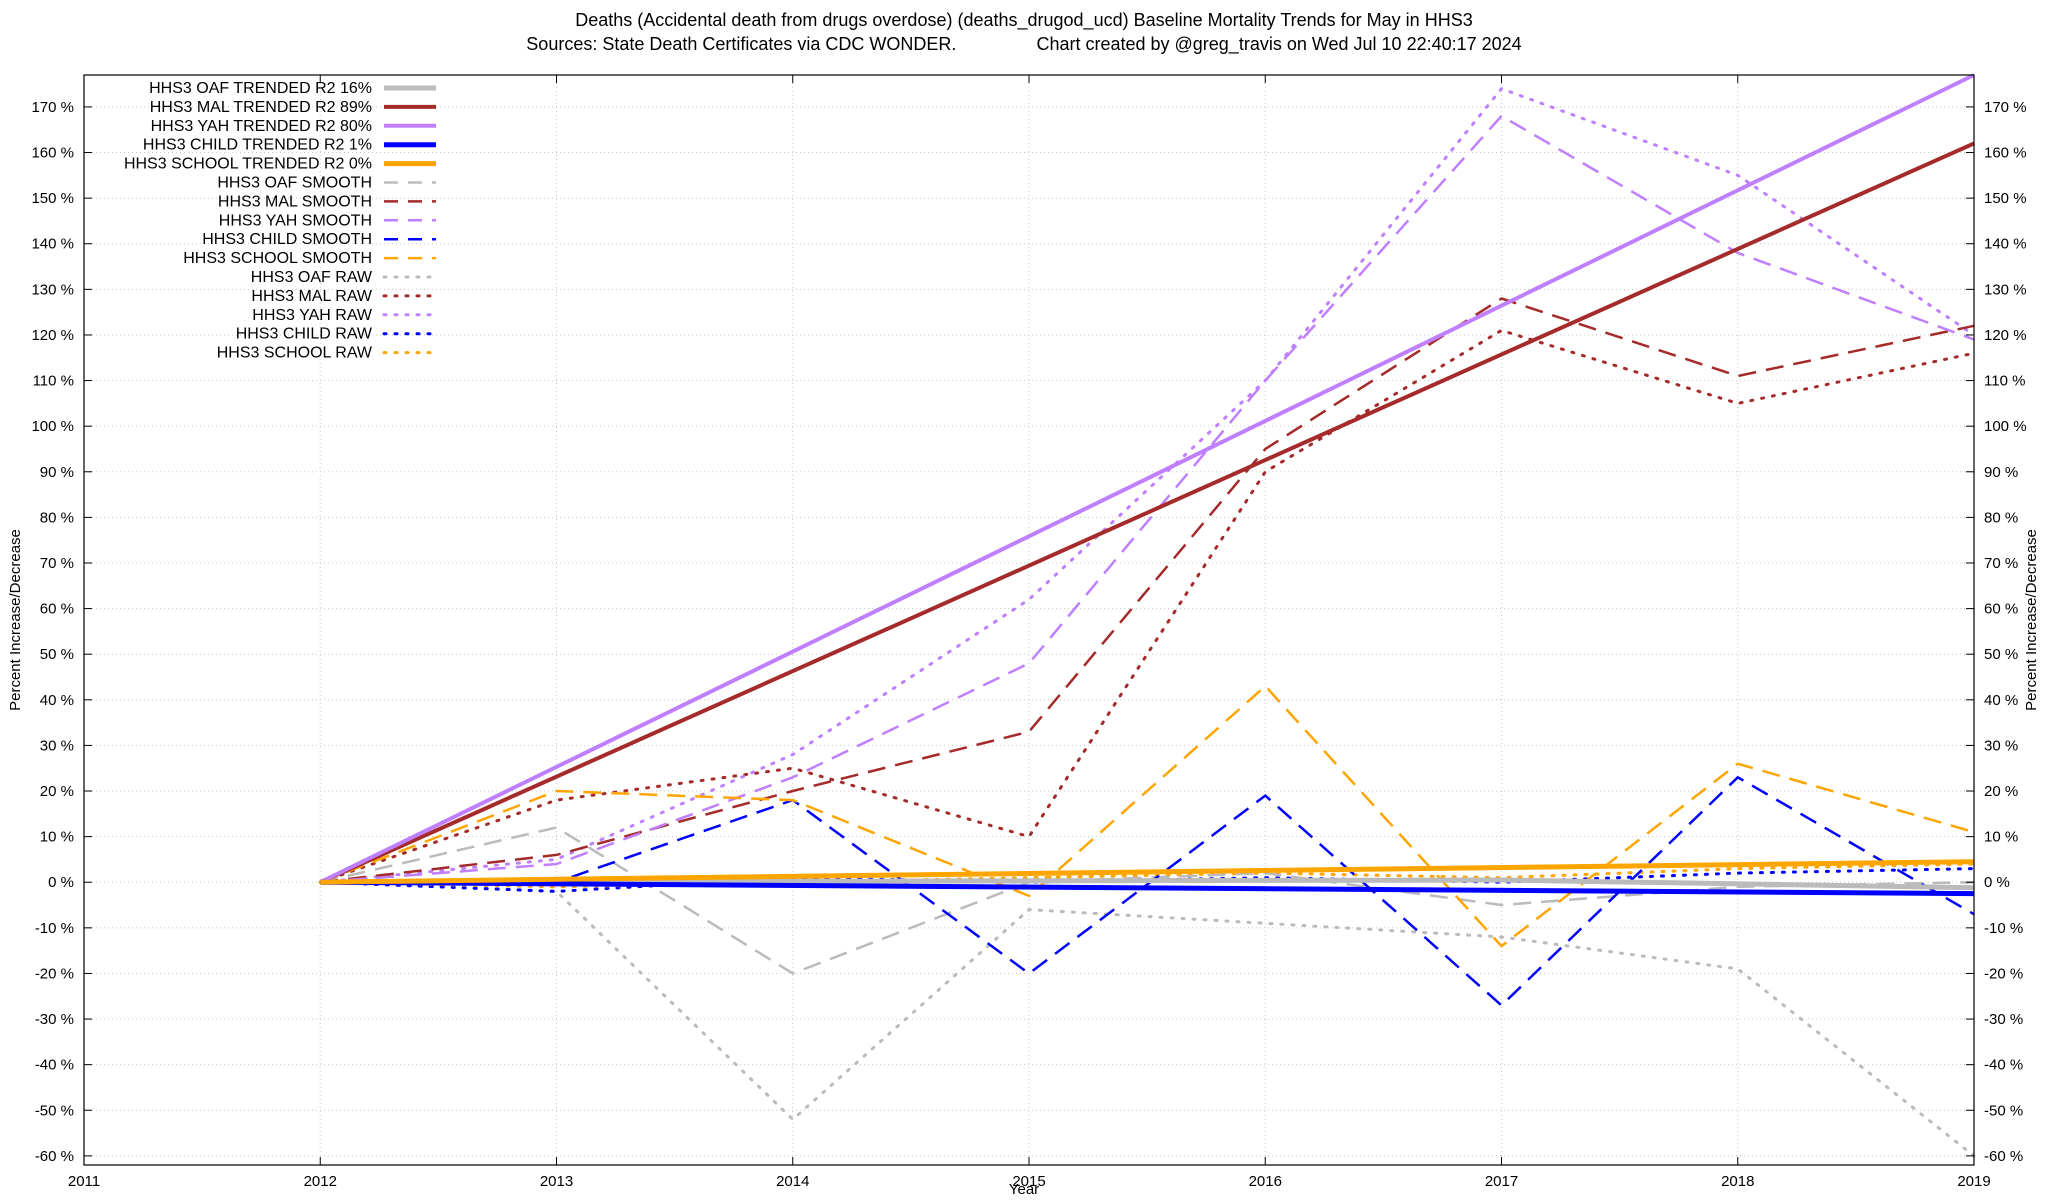 This screenshot has width=2048, height=1200. What do you see at coordinates (52, 426) in the screenshot?
I see `y-tick-label-left: 100 %` at bounding box center [52, 426].